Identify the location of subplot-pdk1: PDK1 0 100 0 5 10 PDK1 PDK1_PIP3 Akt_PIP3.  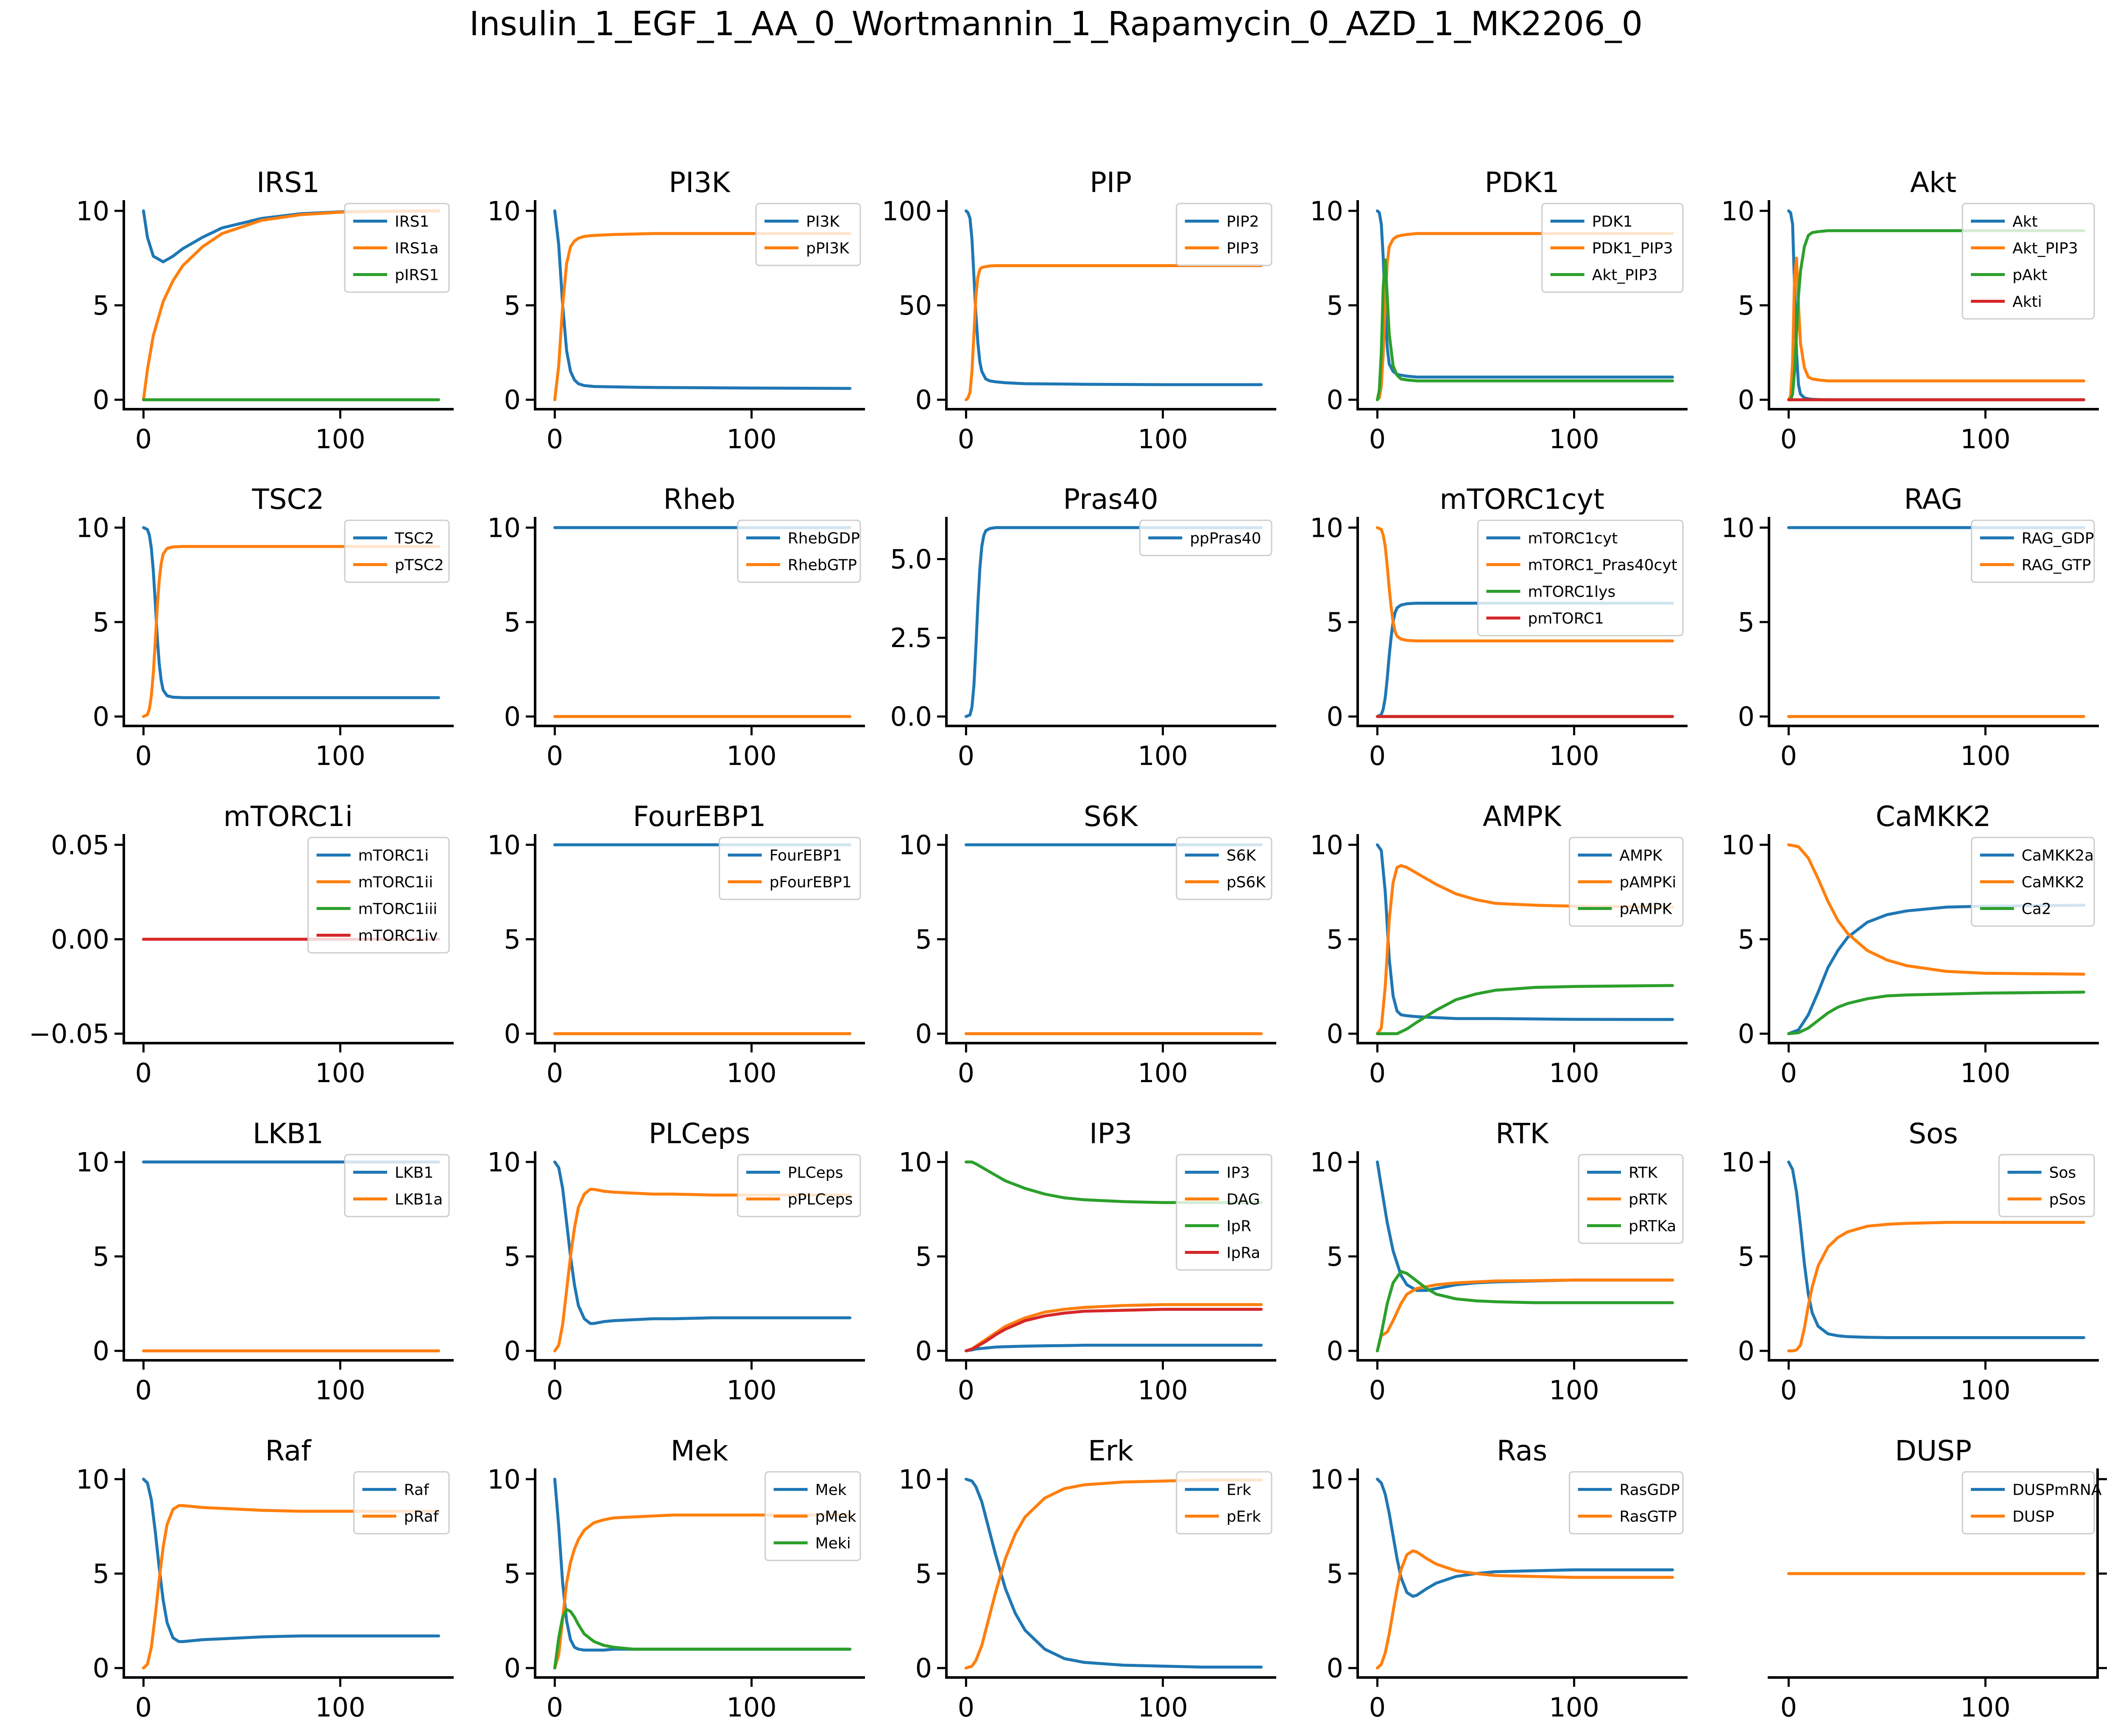
(1499, 310).